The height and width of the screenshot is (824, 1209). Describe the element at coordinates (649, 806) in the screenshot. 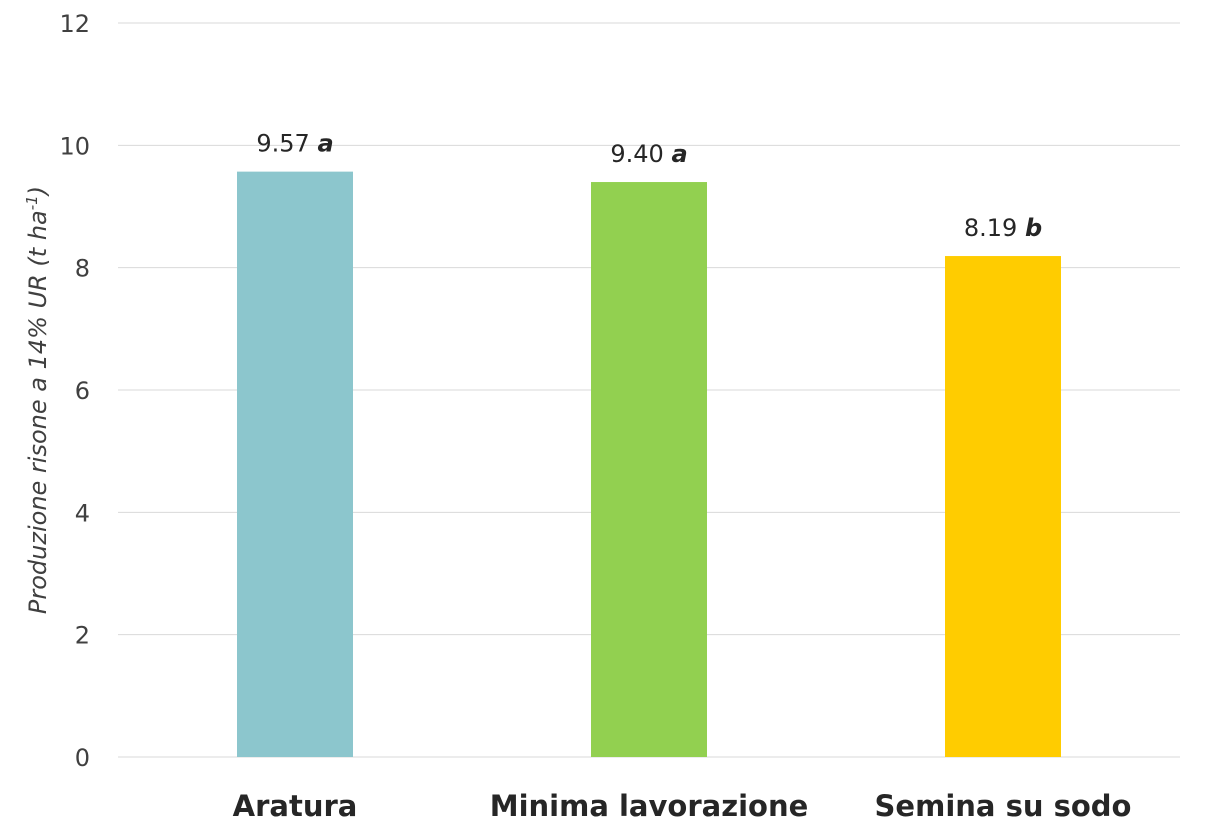

I see `x-category-label: Minima lavorazione` at that location.